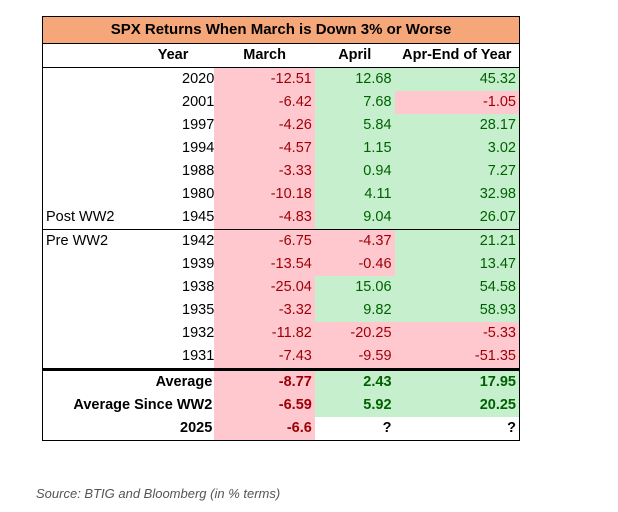 The width and height of the screenshot is (618, 512). Describe the element at coordinates (354, 79) in the screenshot. I see `april-return-cell: 12.68` at that location.